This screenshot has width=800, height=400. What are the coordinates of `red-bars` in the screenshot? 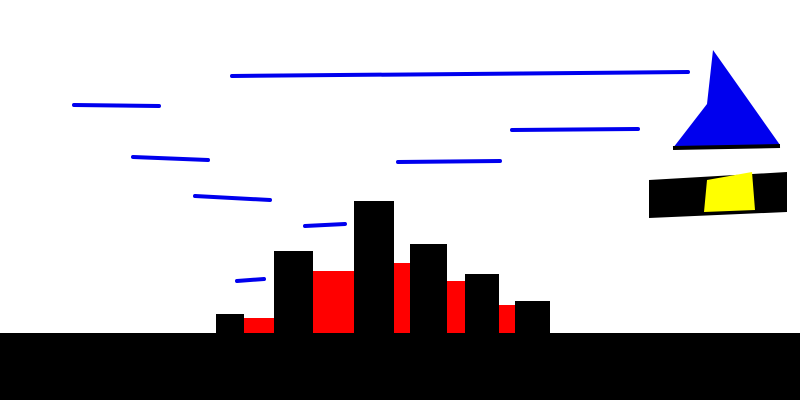 It's located at (379, 298).